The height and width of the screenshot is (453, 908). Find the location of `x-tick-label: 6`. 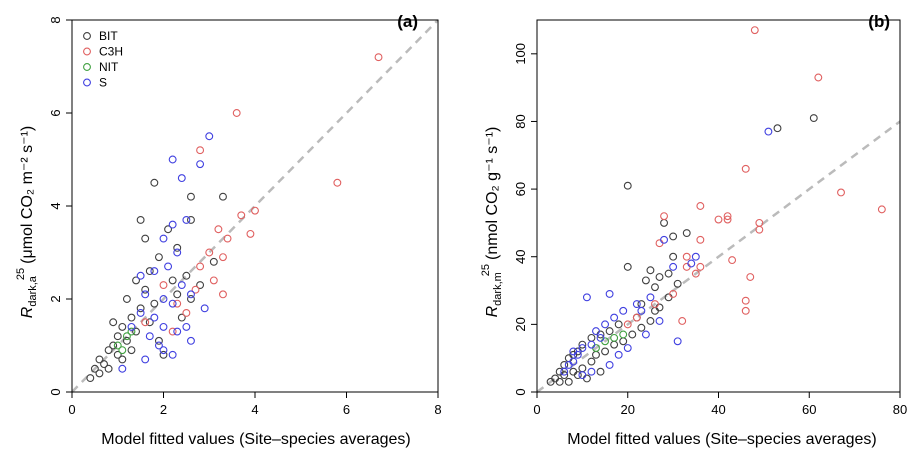

x-tick-label: 6 is located at coordinates (346, 409).